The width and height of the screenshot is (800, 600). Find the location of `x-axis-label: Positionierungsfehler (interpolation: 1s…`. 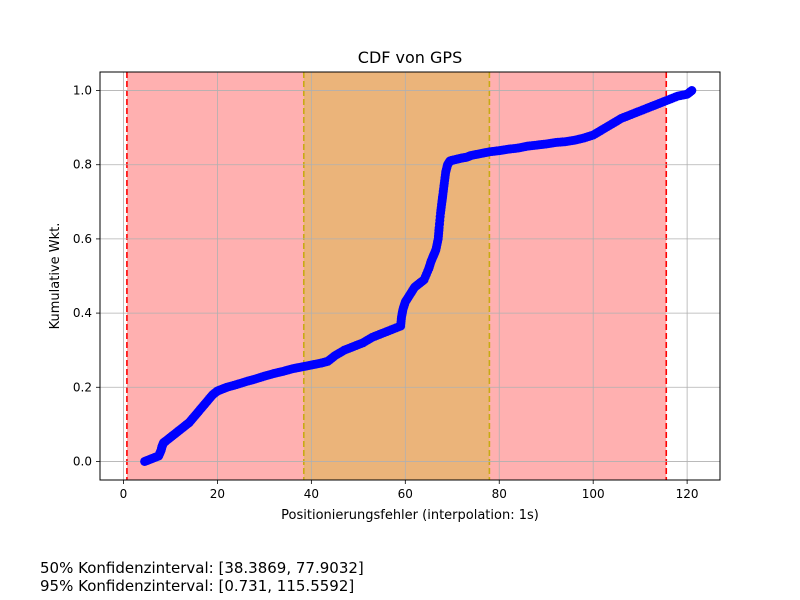

x-axis-label: Positionierungsfehler (interpolation: 1s… is located at coordinates (410, 515).